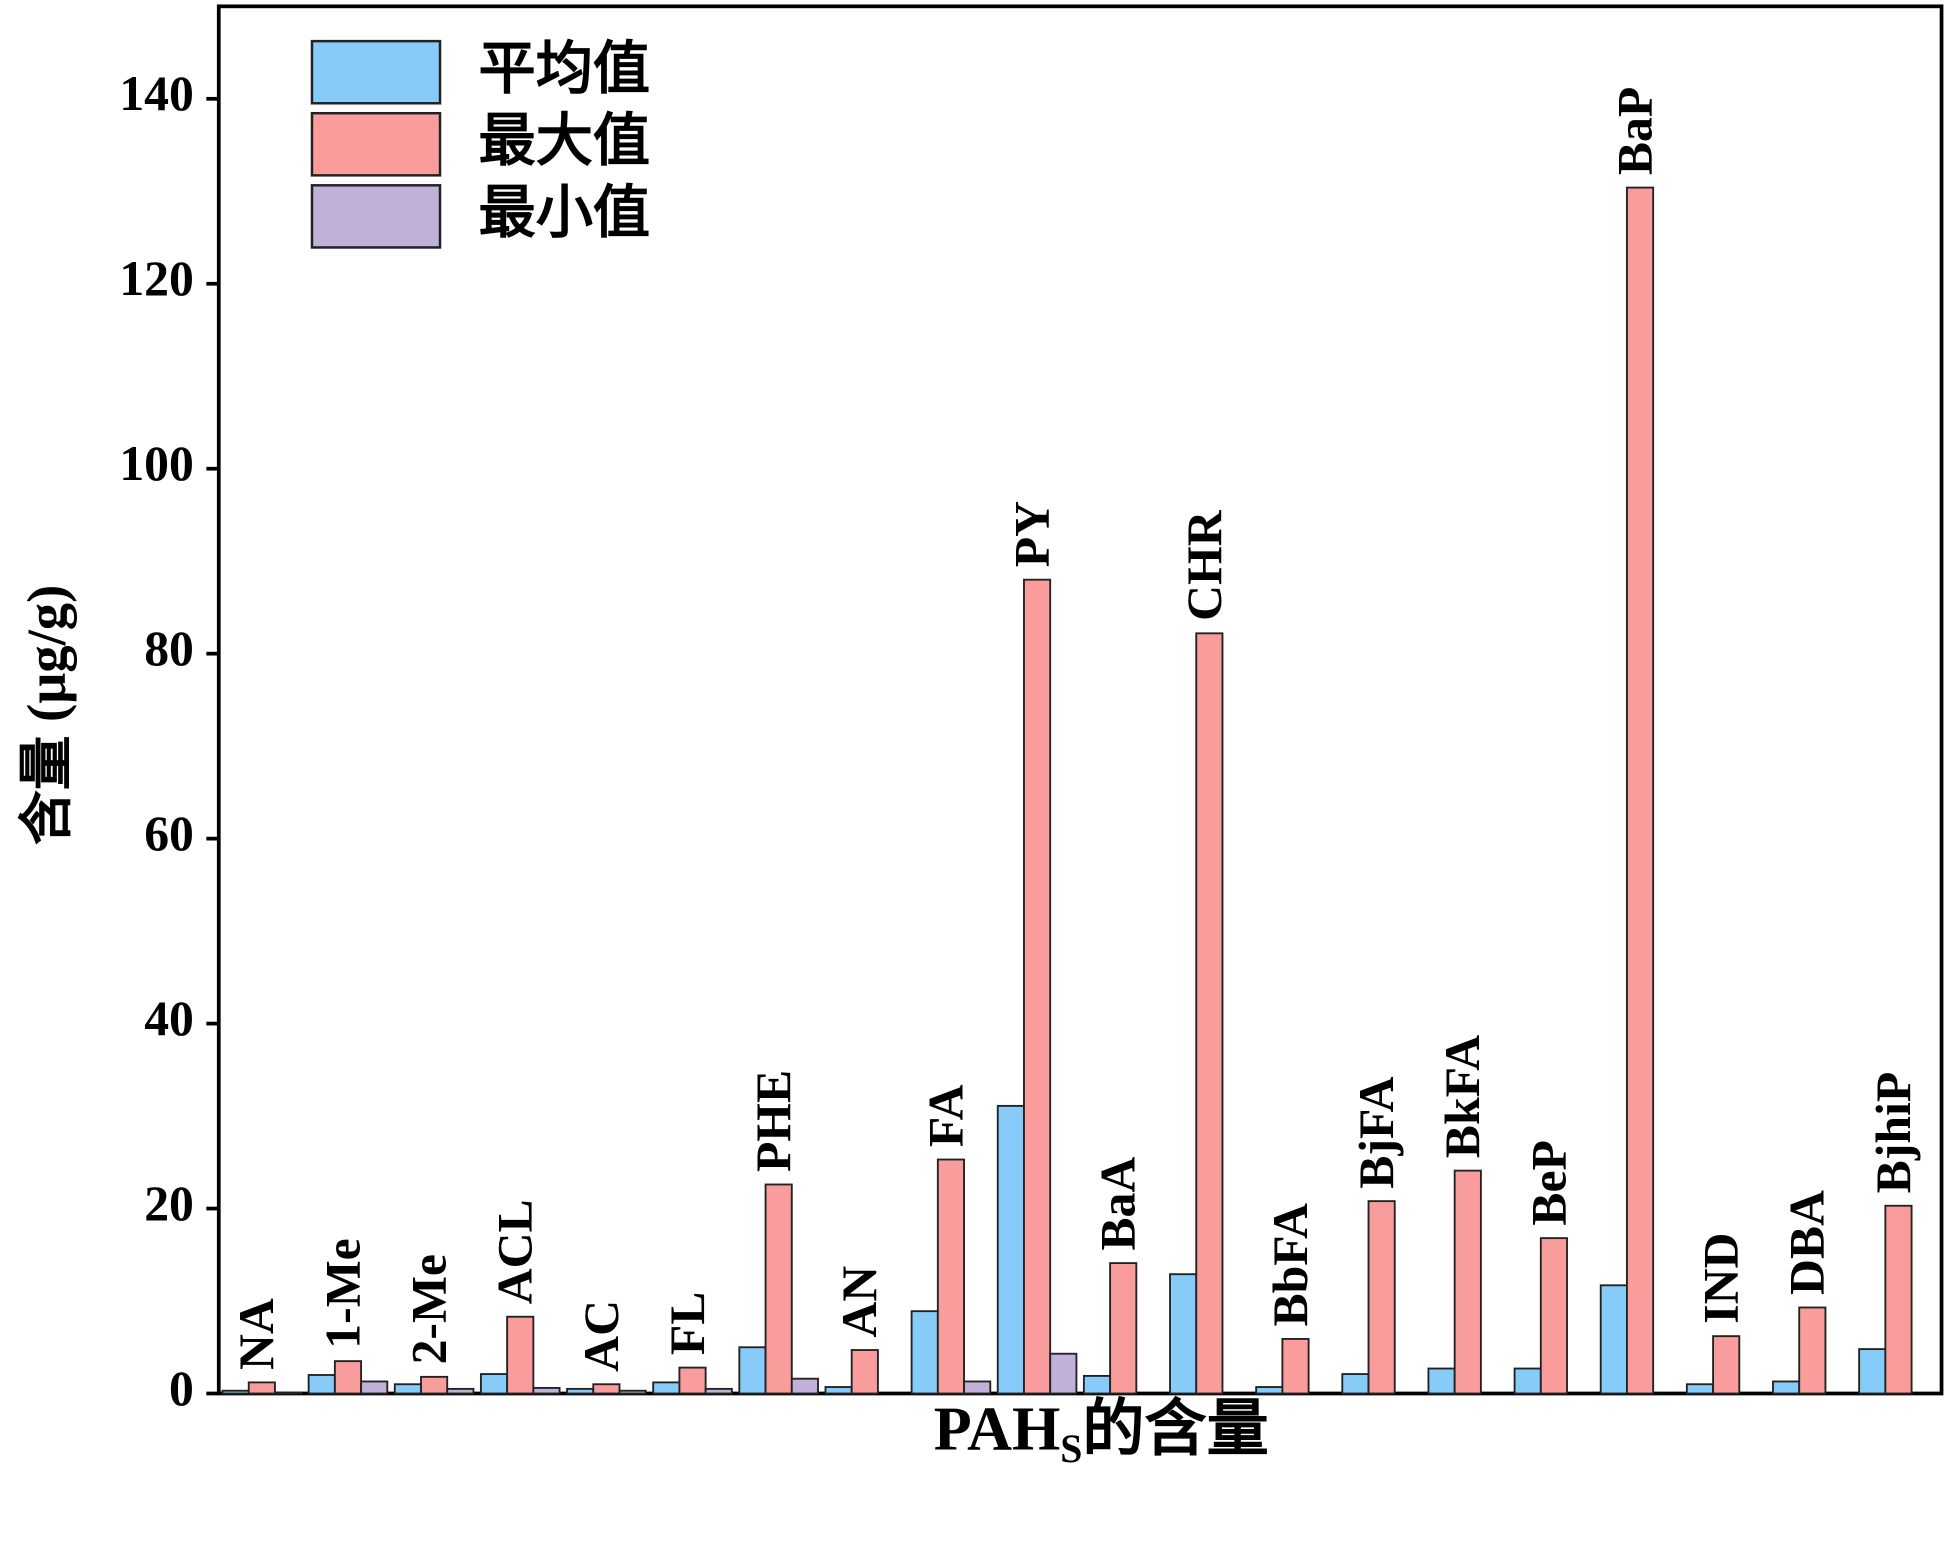 The width and height of the screenshot is (1949, 1544). What do you see at coordinates (429, 1309) in the screenshot?
I see `category-label: 2-Me` at bounding box center [429, 1309].